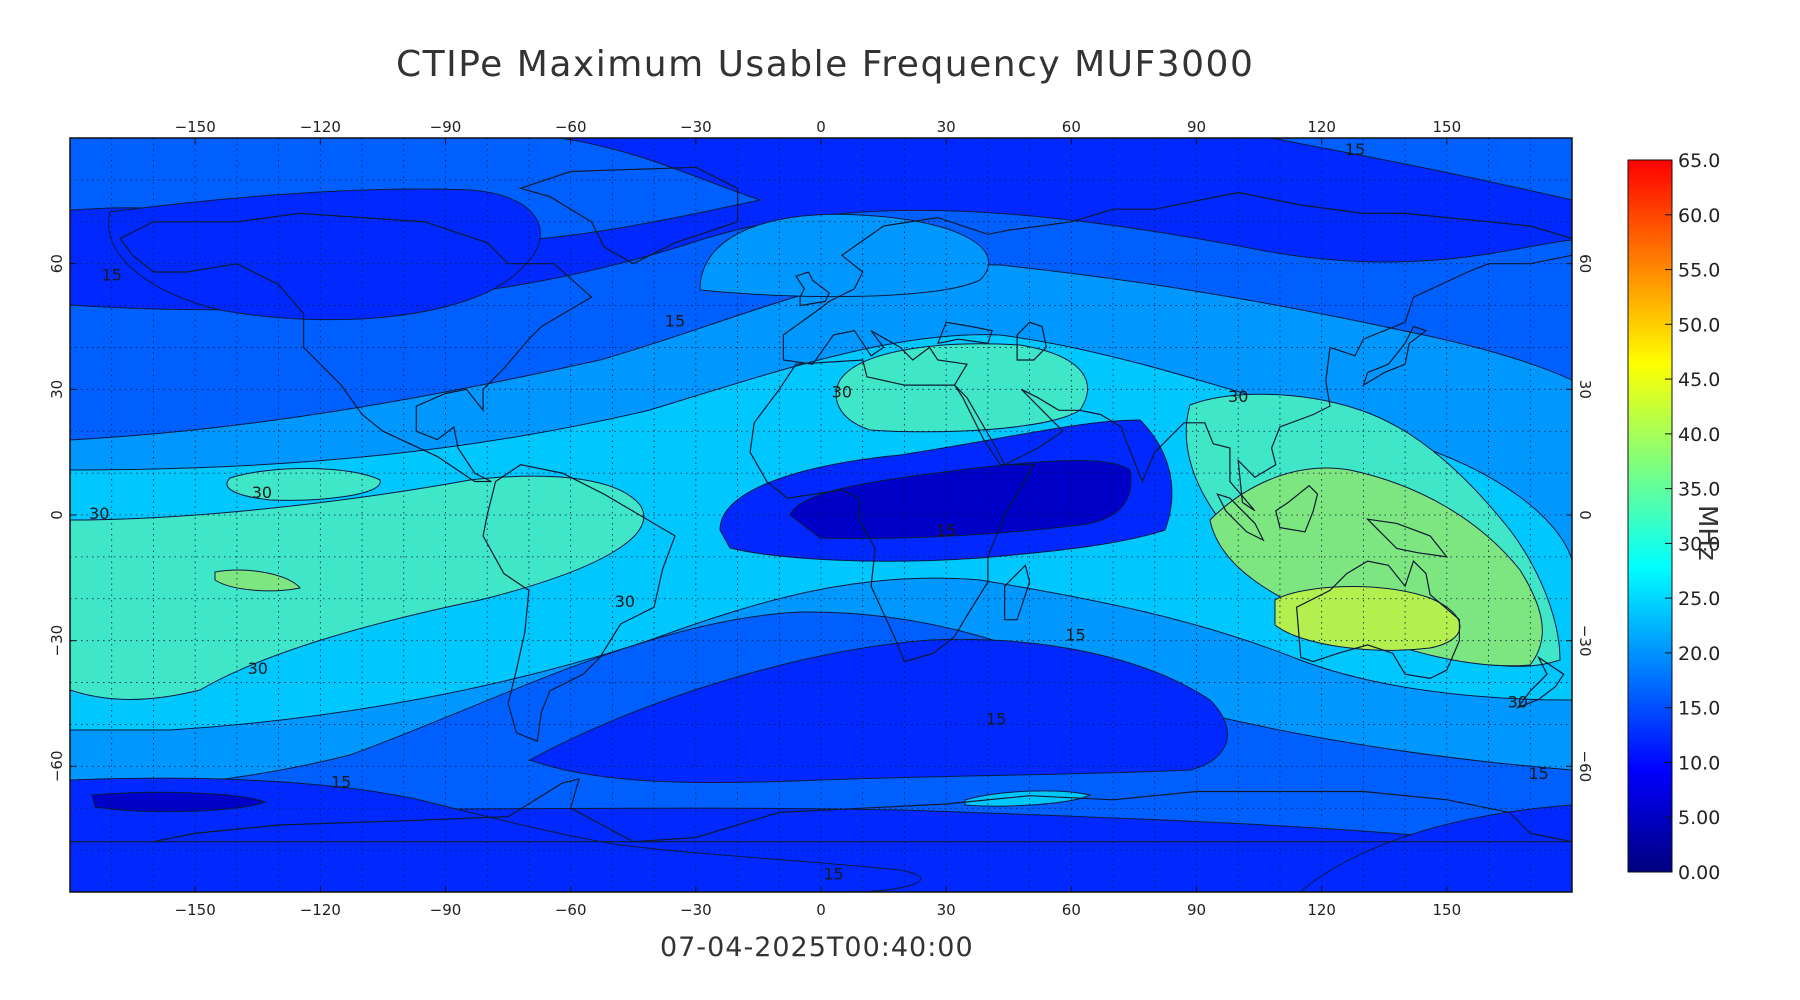 This screenshot has width=1800, height=1000. I want to click on colorbar-tick-label: 25.0, so click(1699, 599).